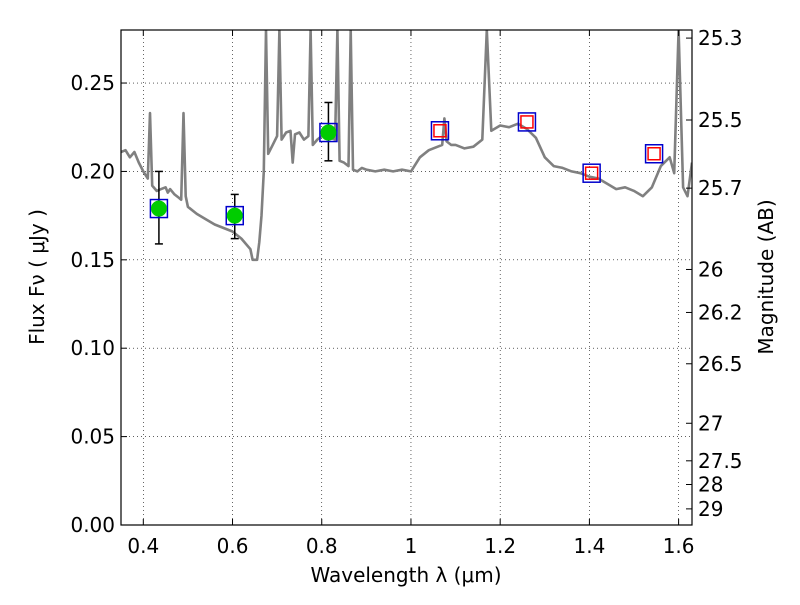  What do you see at coordinates (720, 188) in the screenshot?
I see `right-tick-label: 25.7` at bounding box center [720, 188].